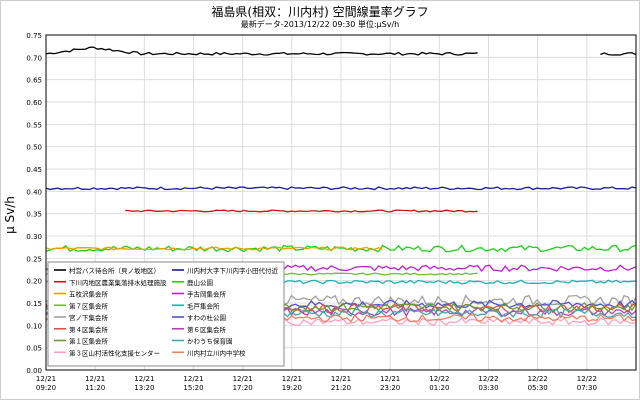 This screenshot has width=640, height=400. I want to click on y-tick-label: 0.40, so click(34, 192).